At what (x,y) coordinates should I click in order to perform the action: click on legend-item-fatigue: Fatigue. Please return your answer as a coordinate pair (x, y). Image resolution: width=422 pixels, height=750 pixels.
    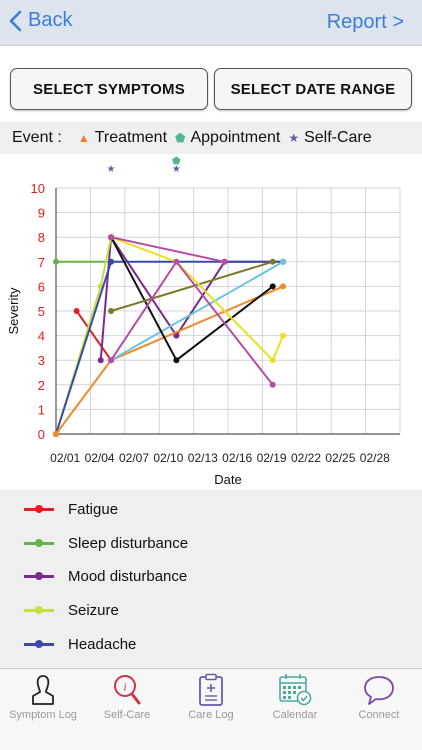
    Looking at the image, I should click on (71, 509).